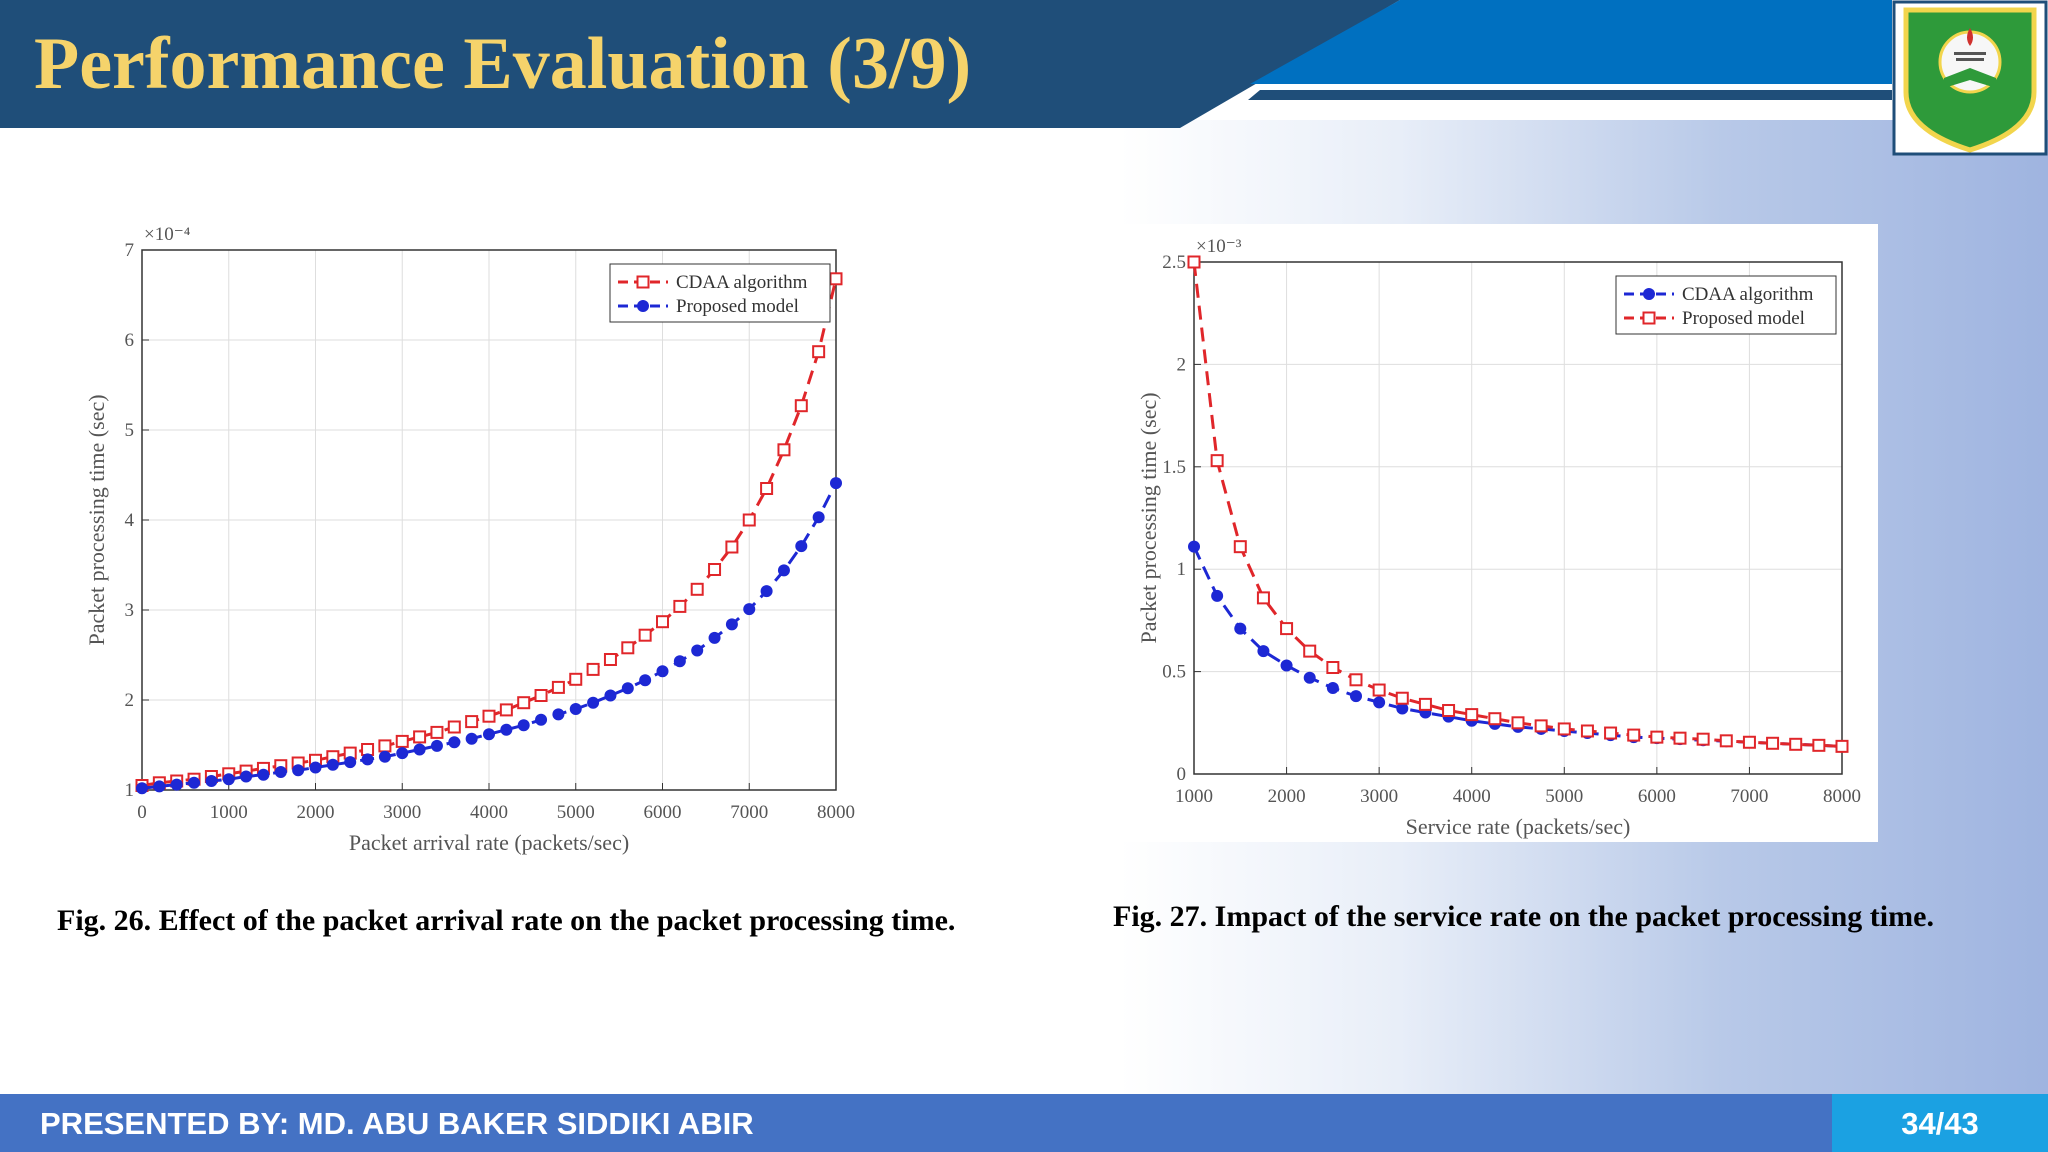  Describe the element at coordinates (1842, 796) in the screenshot. I see `chart2-xtick-label: 8000` at that location.